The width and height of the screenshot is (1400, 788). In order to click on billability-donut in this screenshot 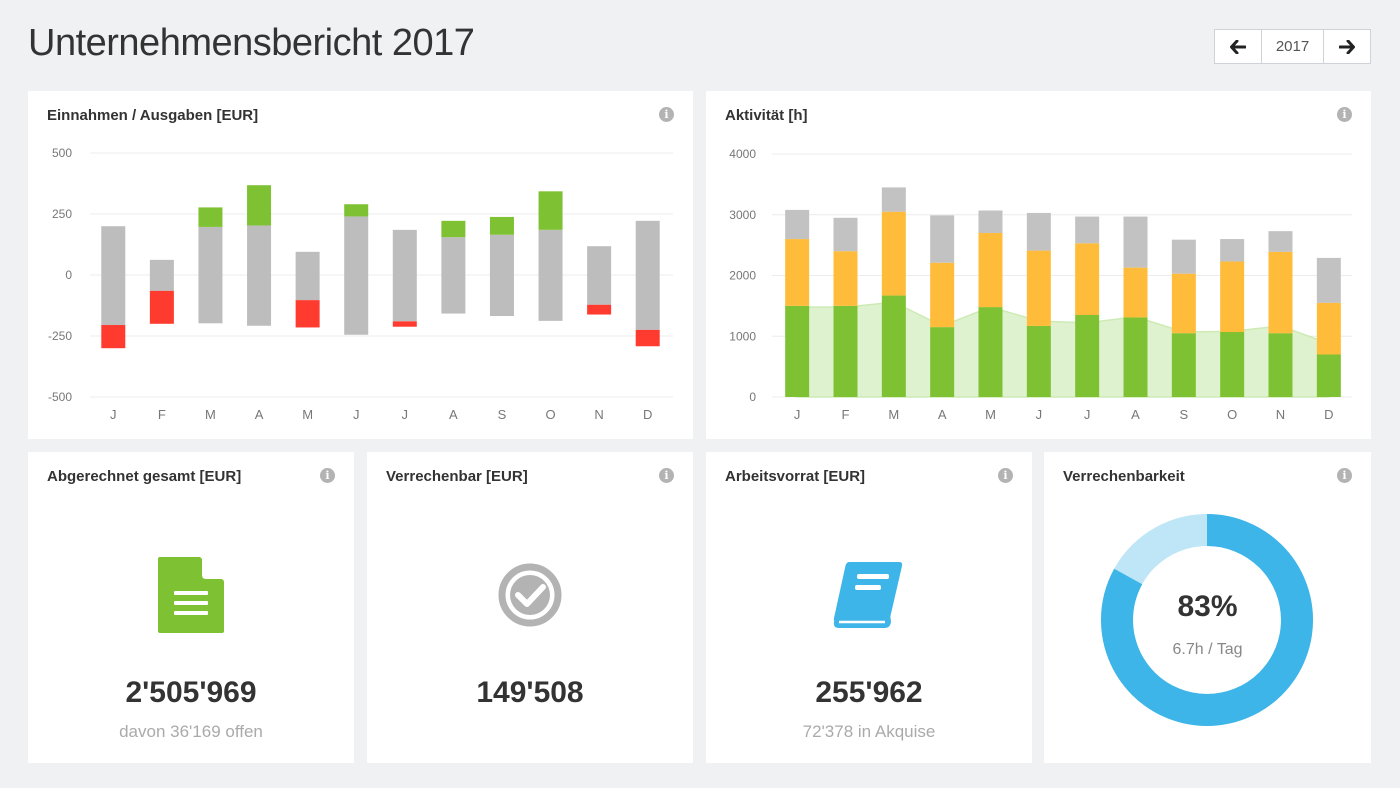, I will do `click(1207, 620)`.